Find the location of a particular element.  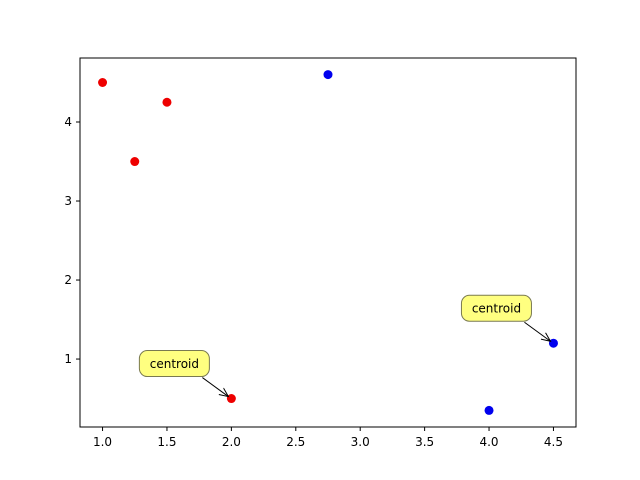

y-axis-ticks: 1 2 3 4 is located at coordinates (72, 240).